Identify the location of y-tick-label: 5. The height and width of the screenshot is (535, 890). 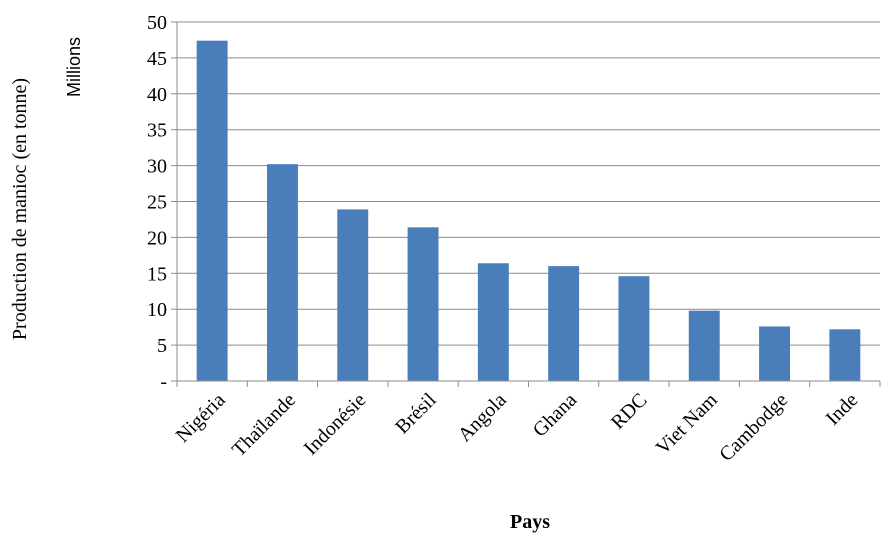
(162, 346).